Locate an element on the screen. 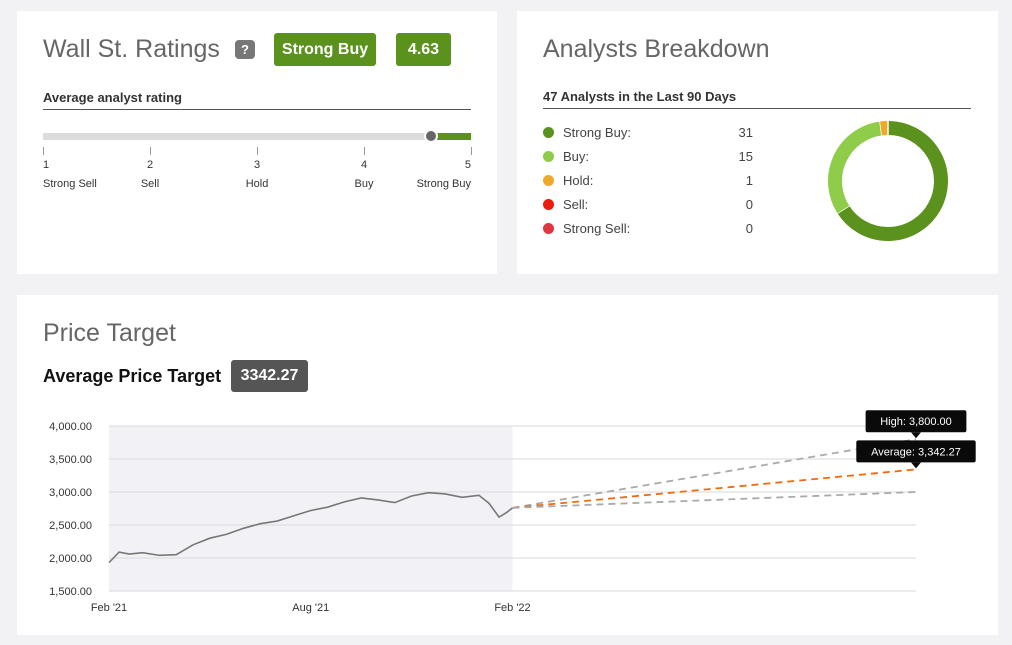  tooltip-average: Average: 3,342.27 is located at coordinates (916, 454).